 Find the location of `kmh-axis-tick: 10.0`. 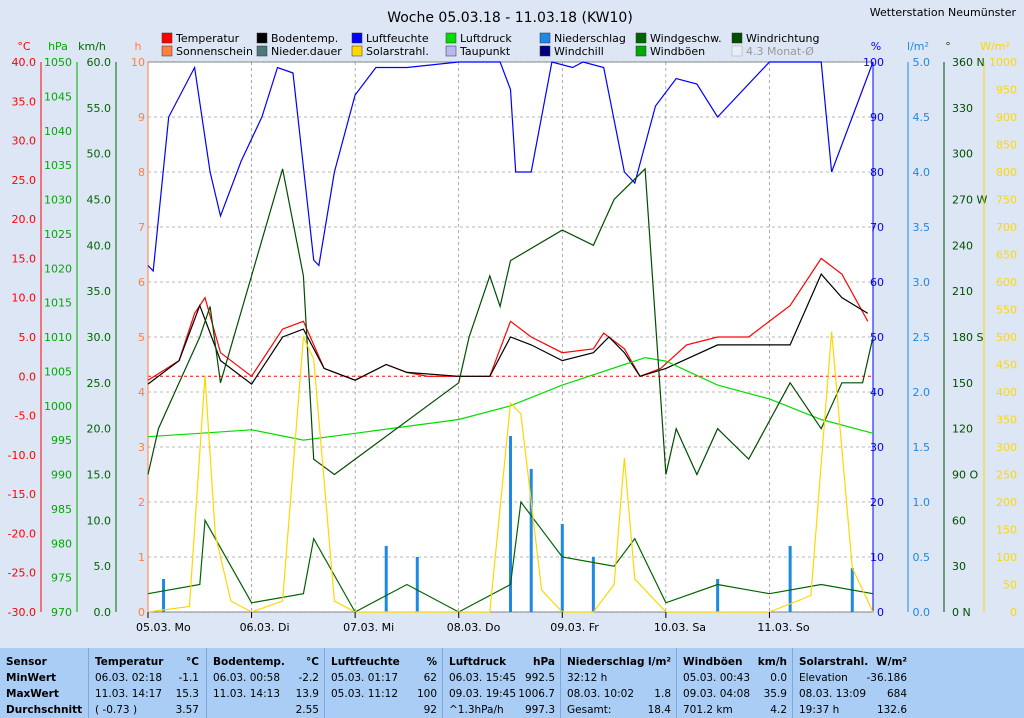

kmh-axis-tick: 10.0 is located at coordinates (99, 520).